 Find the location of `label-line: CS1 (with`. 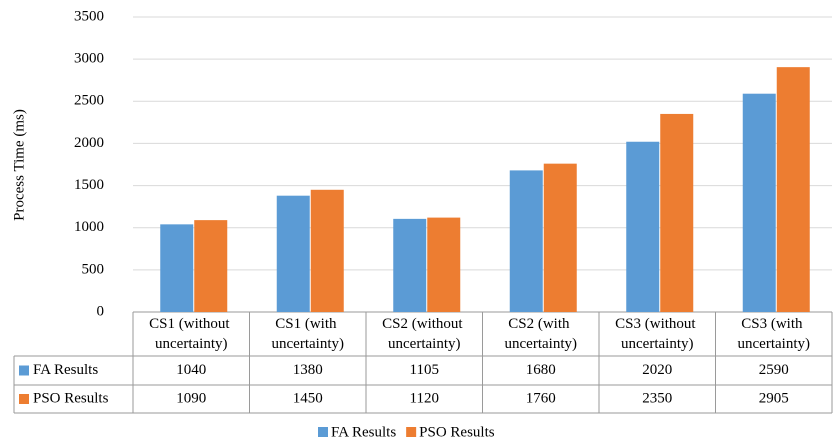

label-line: CS1 (with is located at coordinates (307, 324).